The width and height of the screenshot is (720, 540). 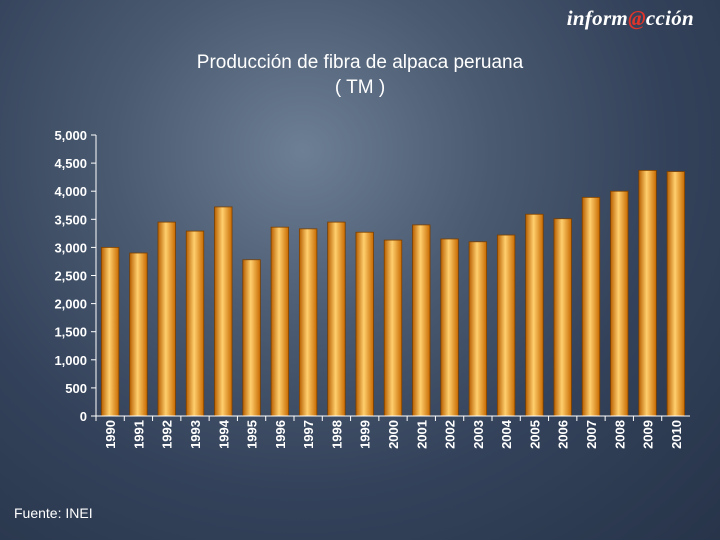 I want to click on chart-title-line1: Producción de fibra de alpaca peruana, so click(x=360, y=62).